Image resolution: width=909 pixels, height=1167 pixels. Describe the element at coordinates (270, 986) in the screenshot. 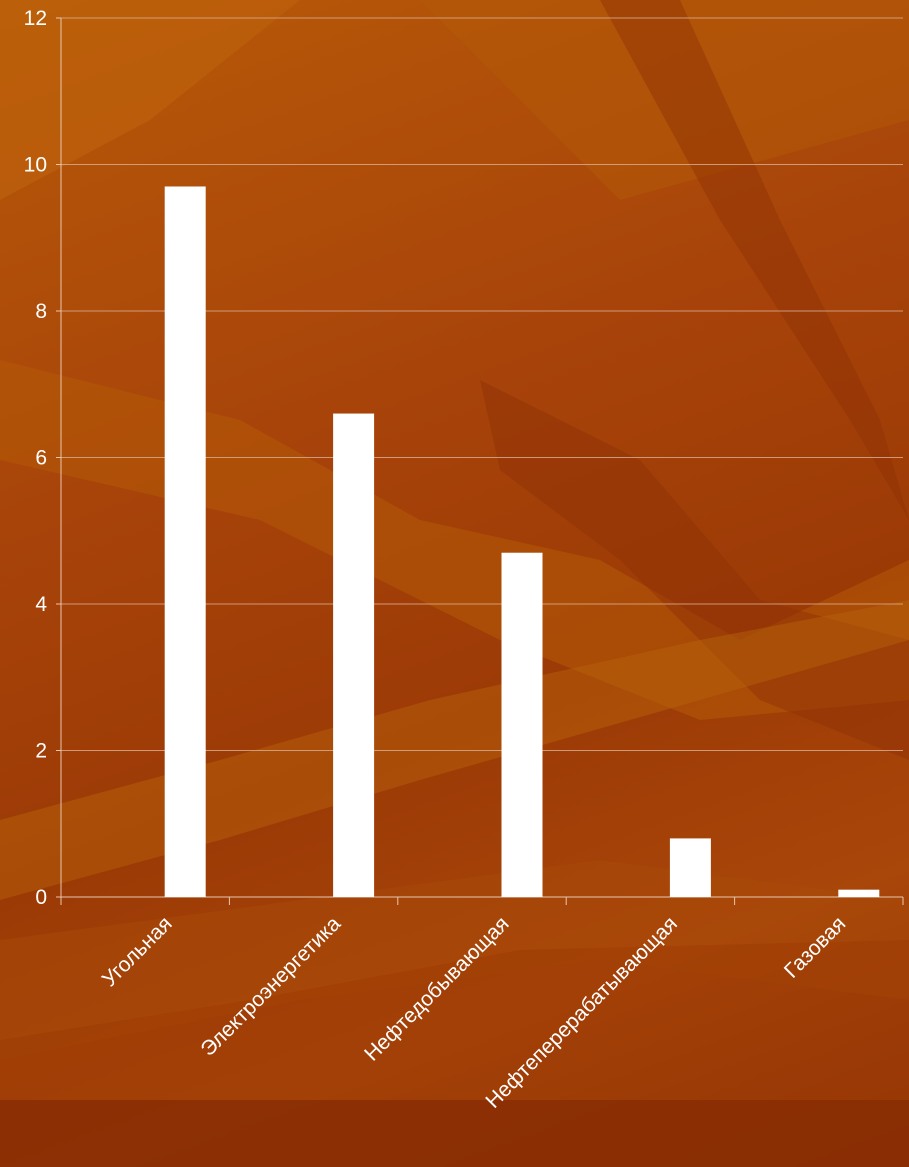

I see `x-category-label: Электроэнергетика` at that location.